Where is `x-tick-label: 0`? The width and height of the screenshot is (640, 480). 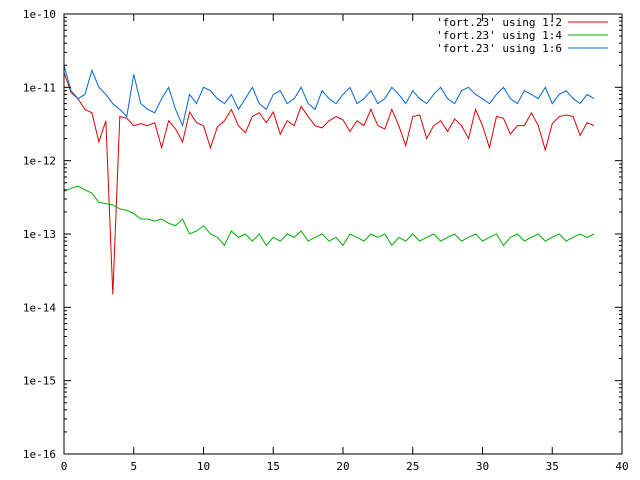
x-tick-label: 0 is located at coordinates (64, 466).